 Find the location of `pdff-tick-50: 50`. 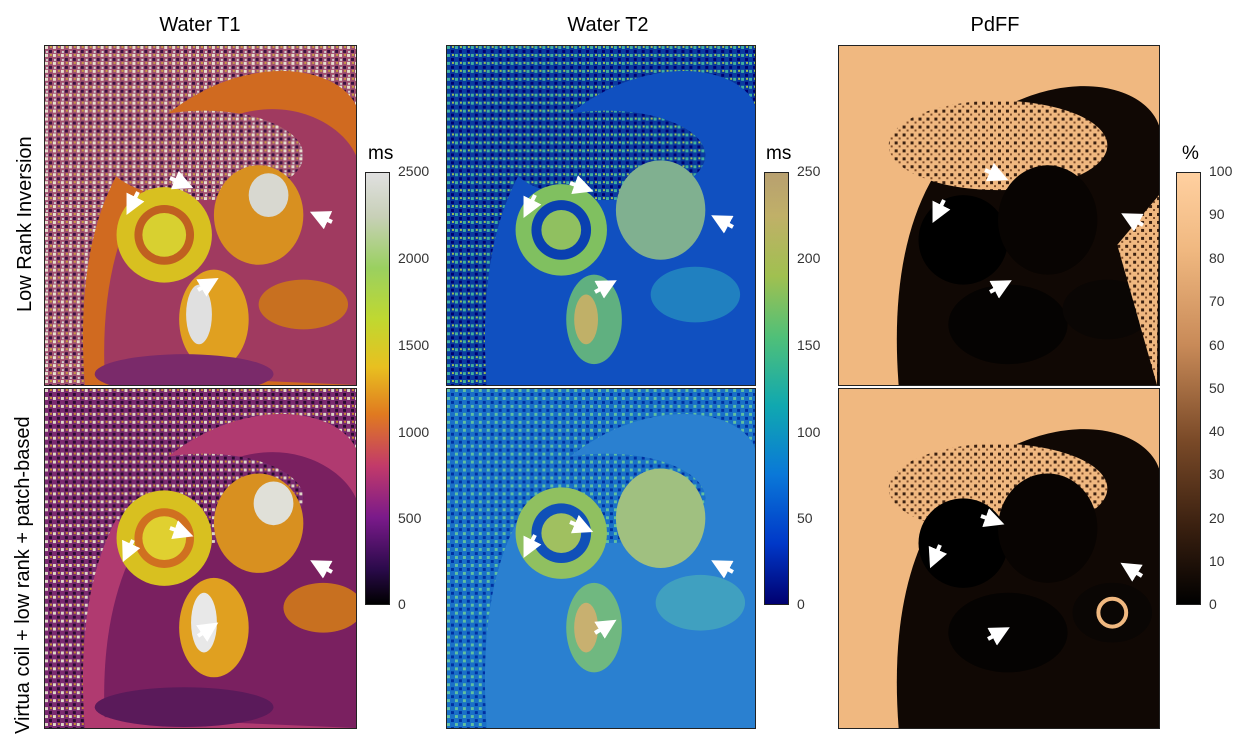

pdff-tick-50: 50 is located at coordinates (1217, 388).